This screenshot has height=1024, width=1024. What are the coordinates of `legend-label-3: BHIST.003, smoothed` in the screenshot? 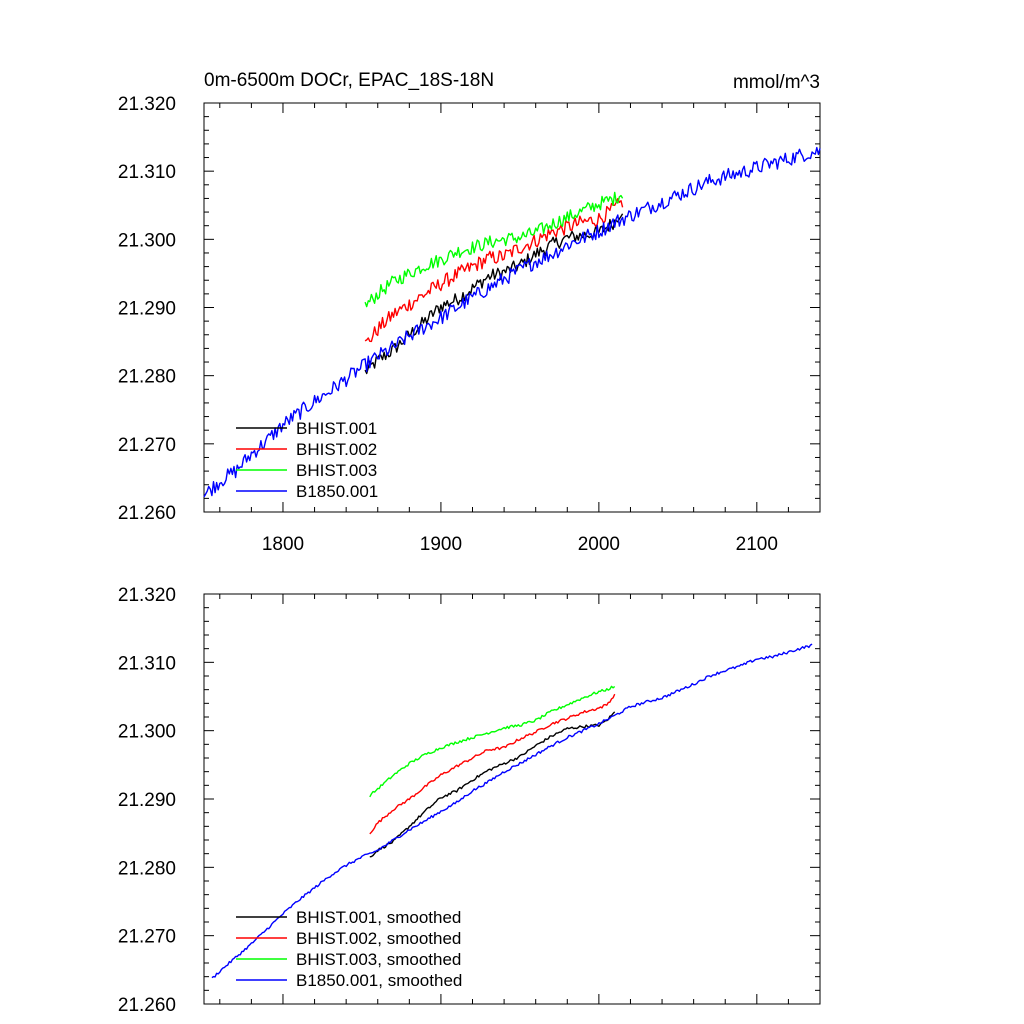 It's located at (378, 959).